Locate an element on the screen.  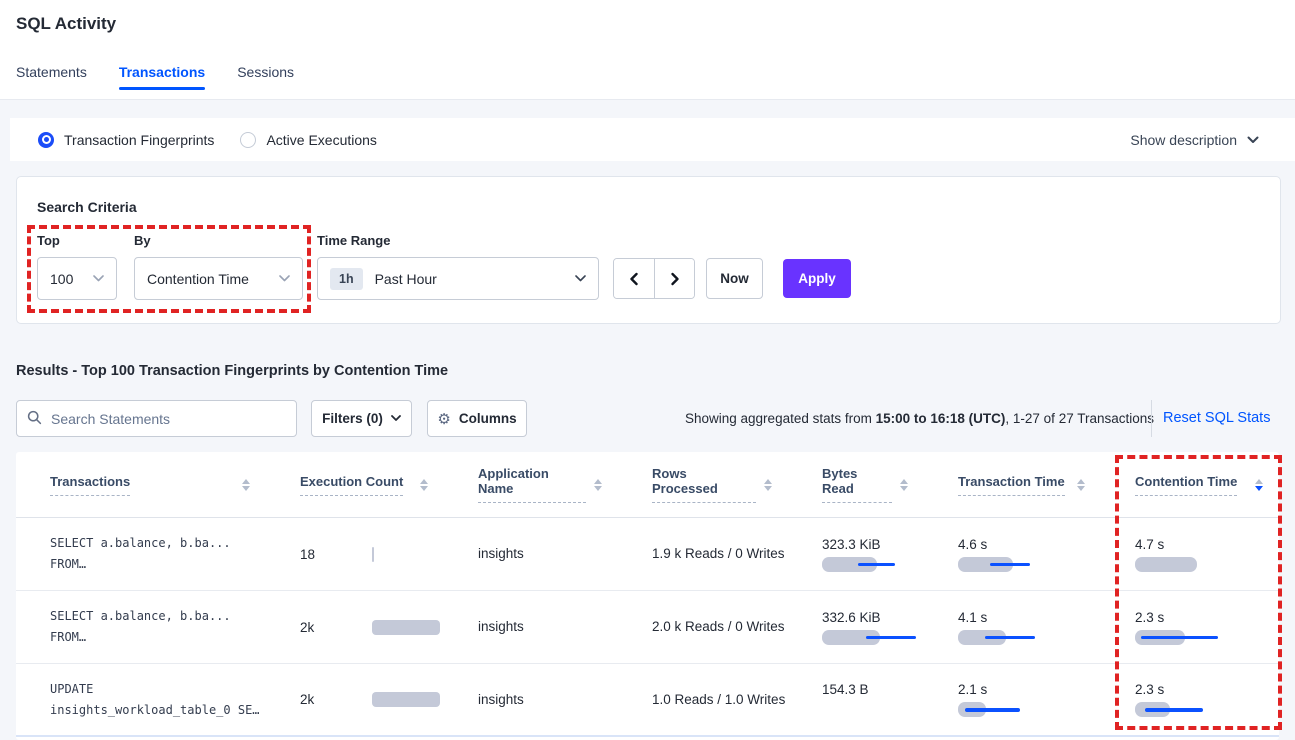
show-description-toggle: Show description is located at coordinates (1194, 139).